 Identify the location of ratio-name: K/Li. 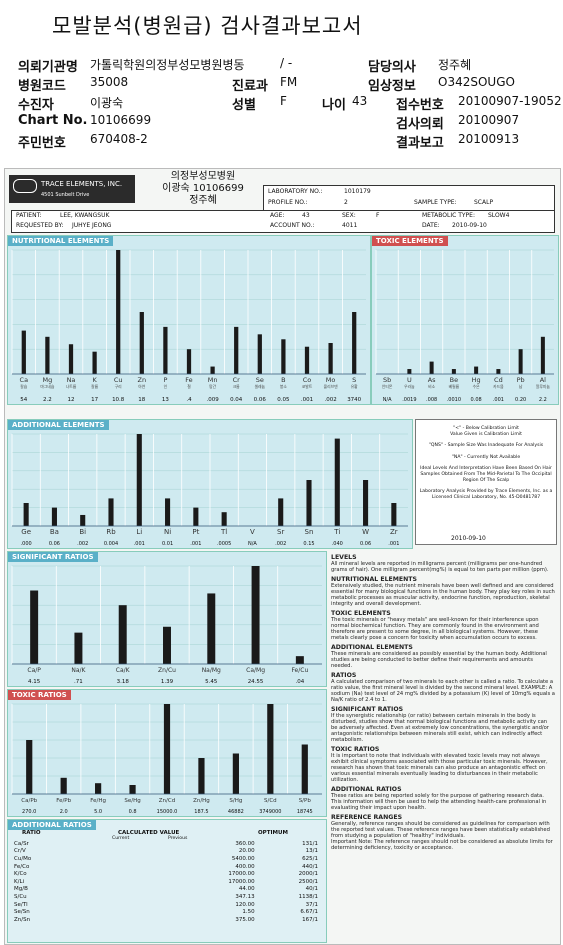
(19, 881).